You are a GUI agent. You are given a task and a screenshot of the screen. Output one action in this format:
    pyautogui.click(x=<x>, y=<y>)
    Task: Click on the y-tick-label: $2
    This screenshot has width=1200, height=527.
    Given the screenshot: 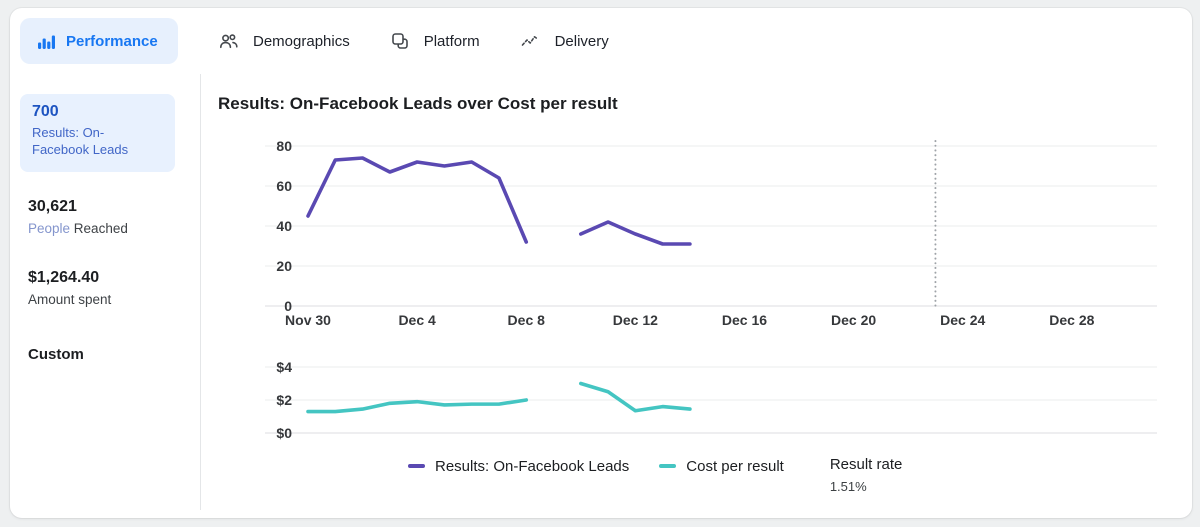 What is the action you would take?
    pyautogui.click(x=284, y=400)
    